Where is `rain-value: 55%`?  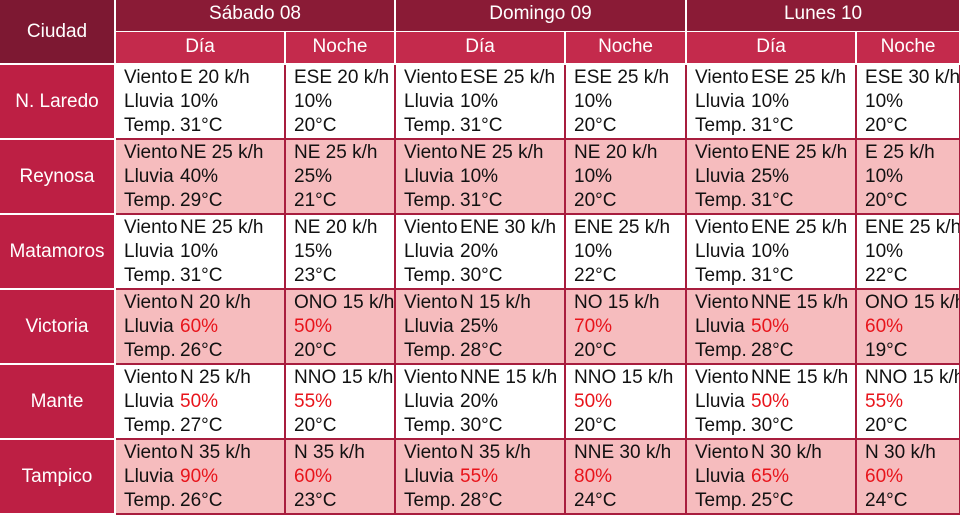 rain-value: 55% is located at coordinates (479, 476).